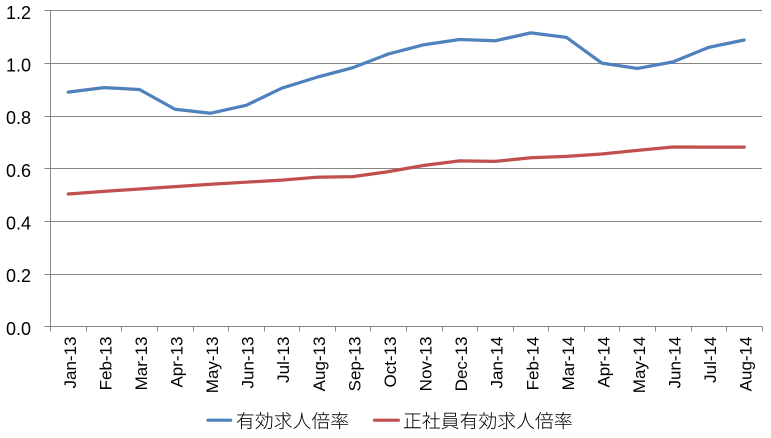 This screenshot has width=771, height=438. I want to click on svg-text: Dec-13, so click(461, 364).